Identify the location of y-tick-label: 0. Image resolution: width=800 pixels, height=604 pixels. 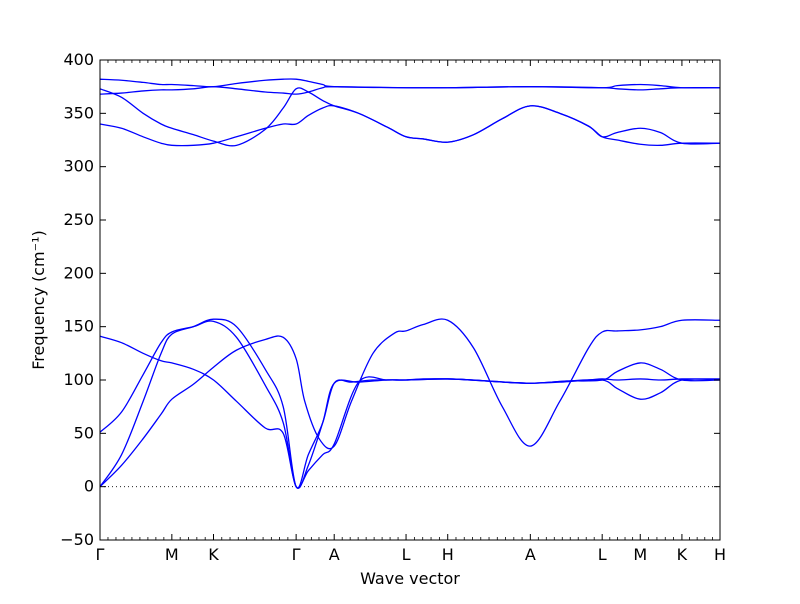
(89, 486).